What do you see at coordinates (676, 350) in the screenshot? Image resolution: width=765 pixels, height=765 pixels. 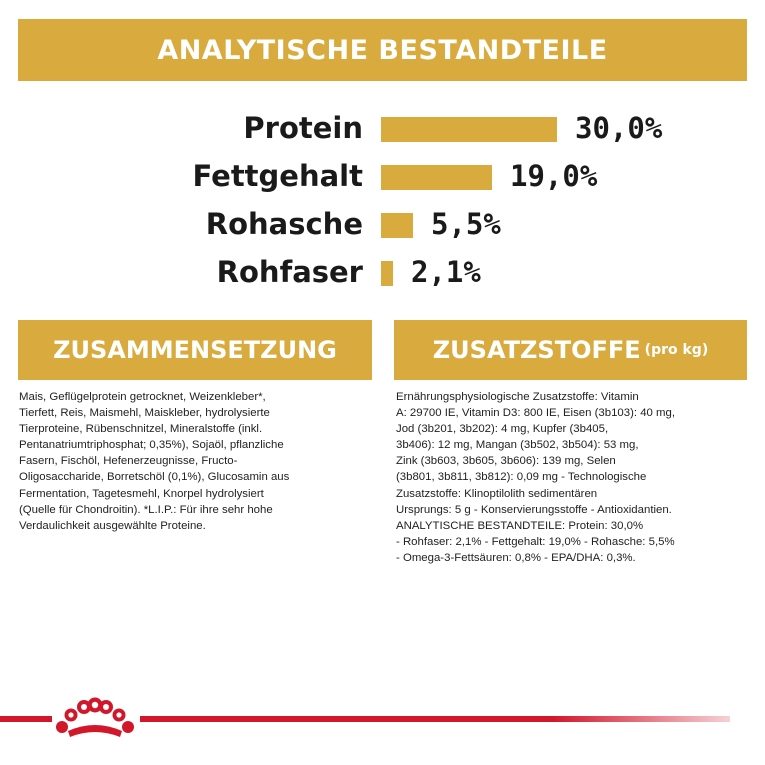 I see `additives-subtitle: (pro kg)` at bounding box center [676, 350].